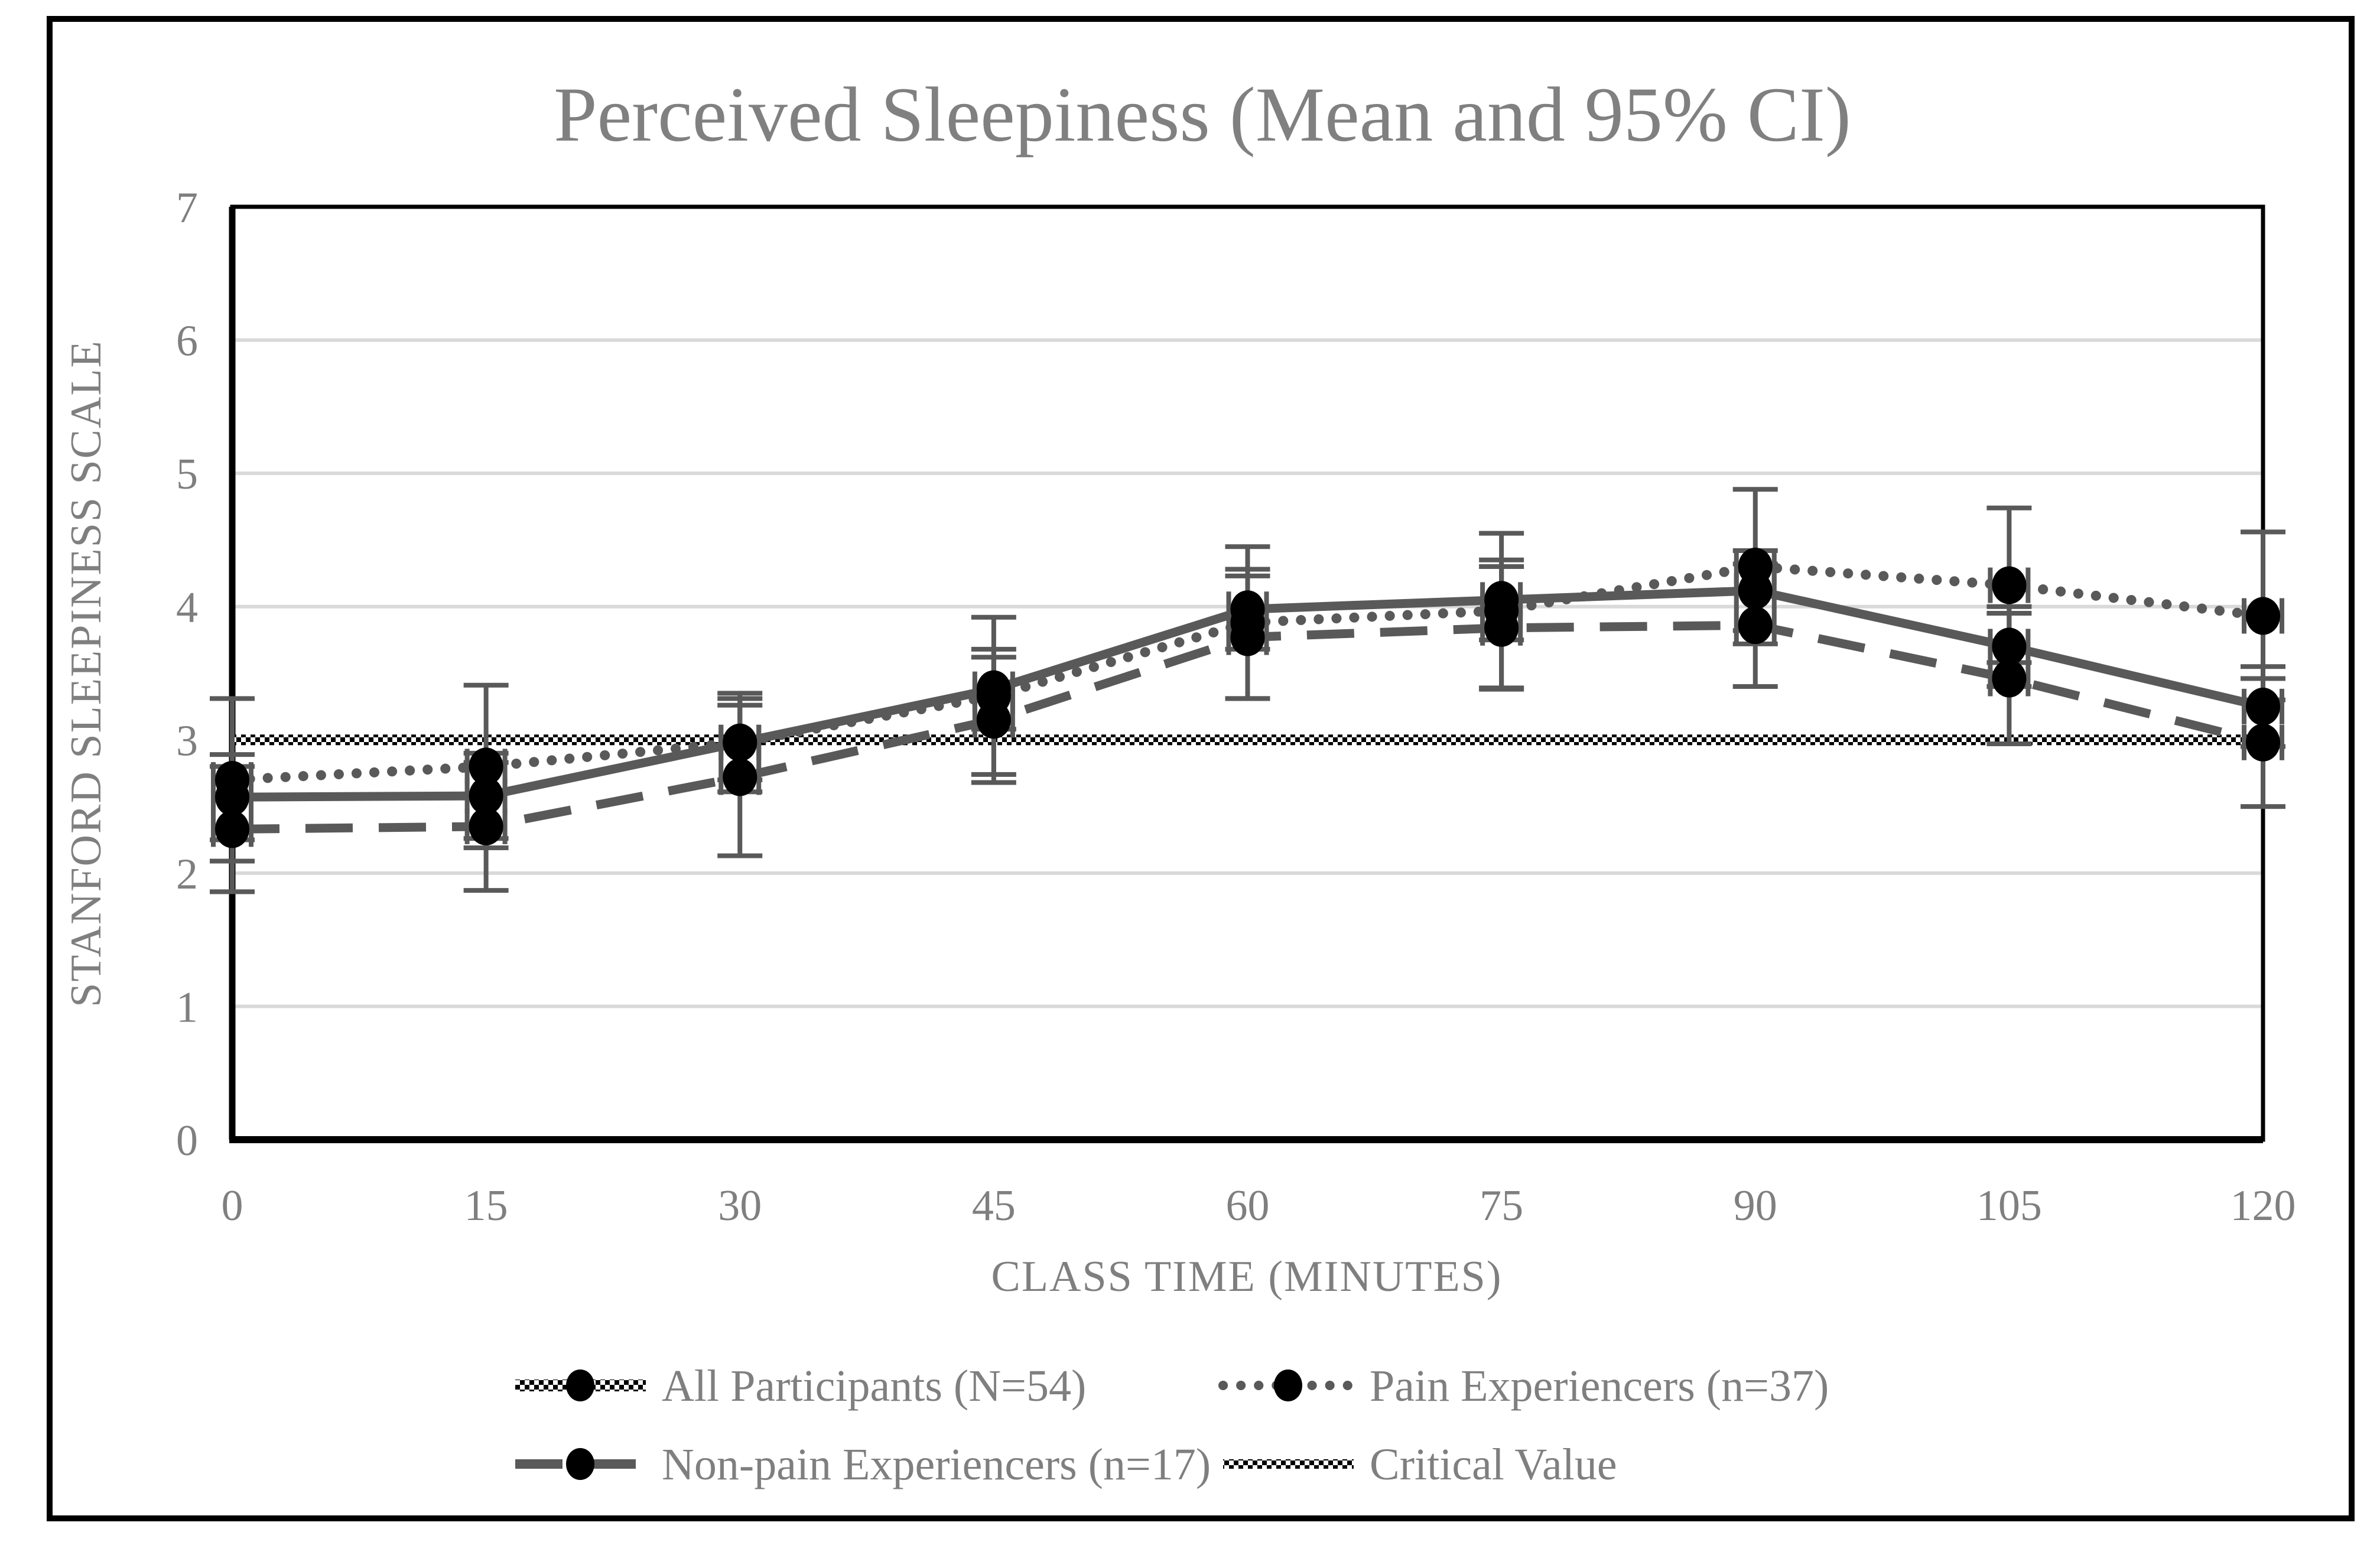  I want to click on legend-item-solid: All Participants (N=54), so click(801, 1386).